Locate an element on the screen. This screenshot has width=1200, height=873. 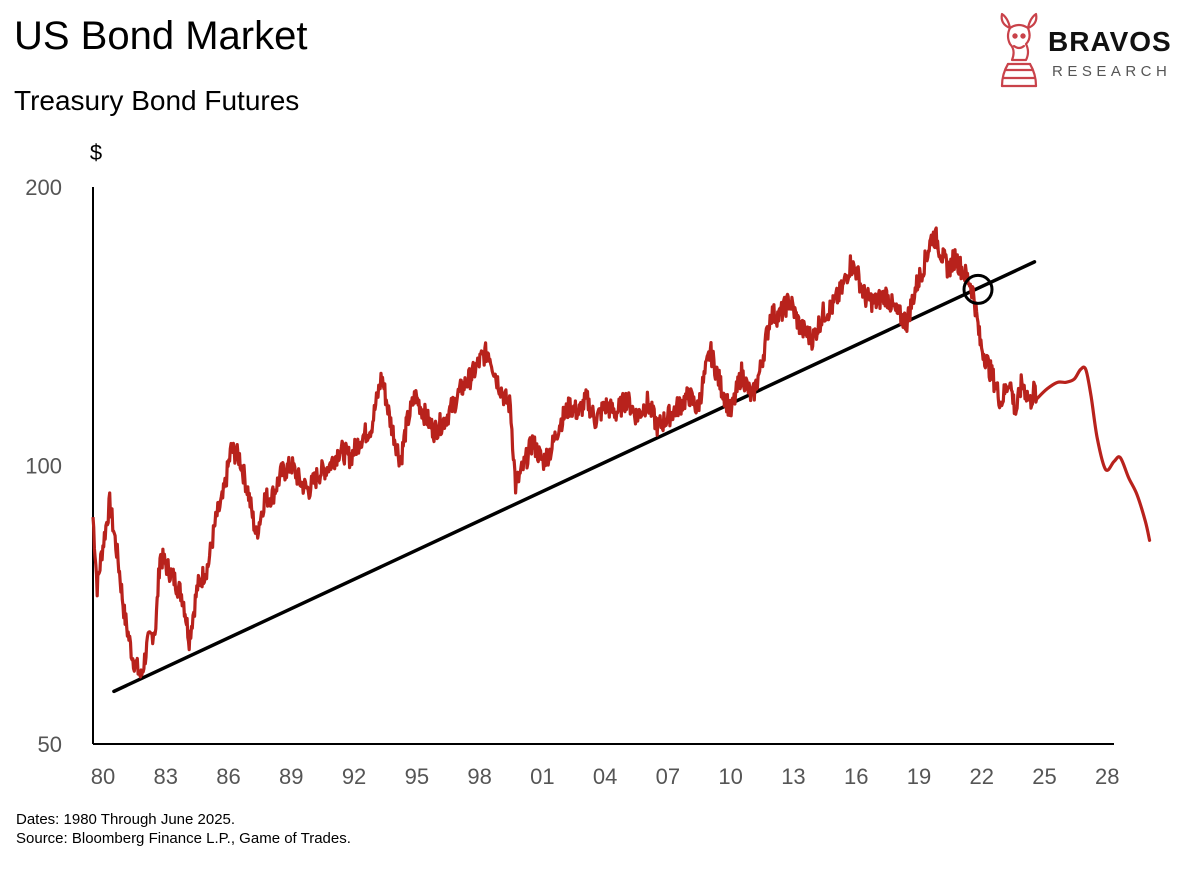
y-tick-label: 50 is located at coordinates (50, 744).